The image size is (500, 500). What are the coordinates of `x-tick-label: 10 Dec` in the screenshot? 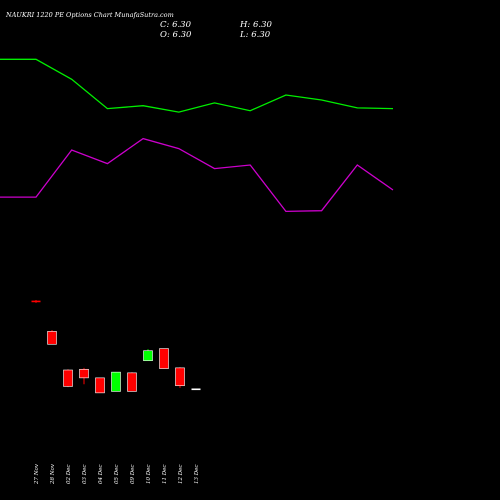 It's located at (149, 475).